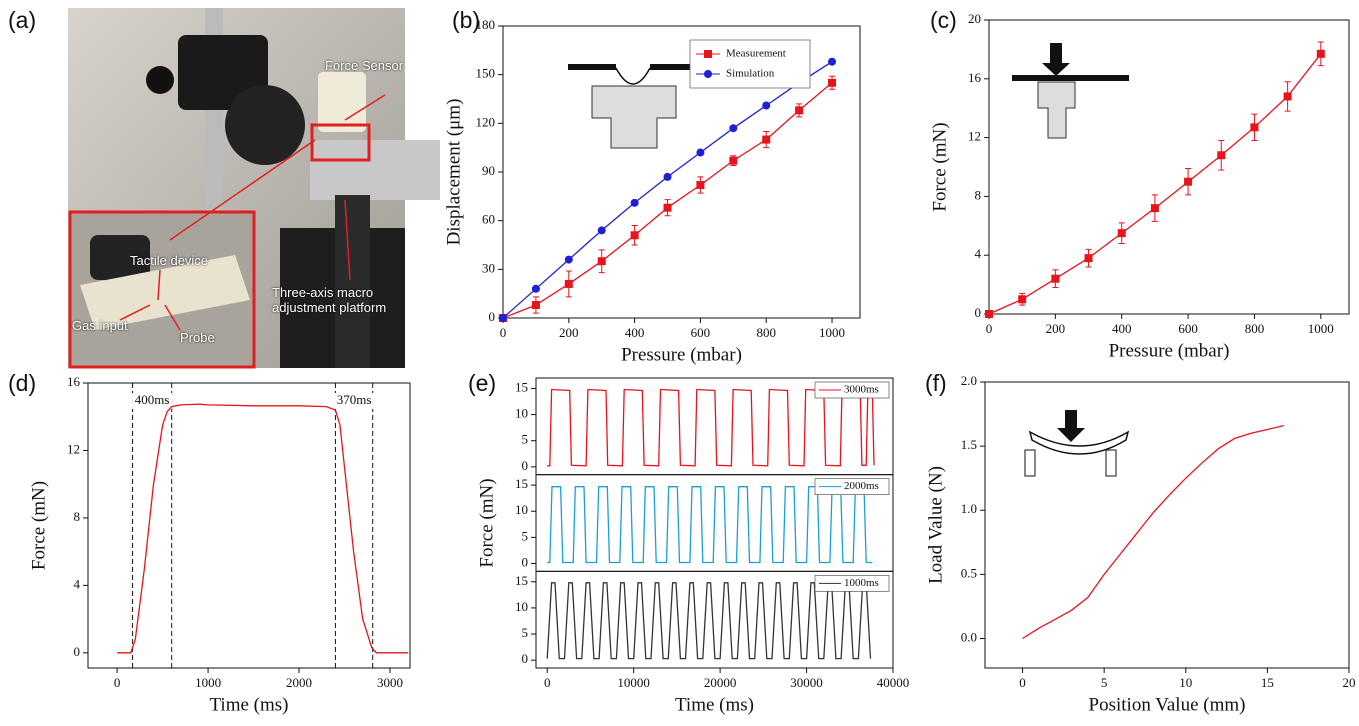  What do you see at coordinates (486, 121) in the screenshot?
I see `y-tick-label: 120` at bounding box center [486, 121].